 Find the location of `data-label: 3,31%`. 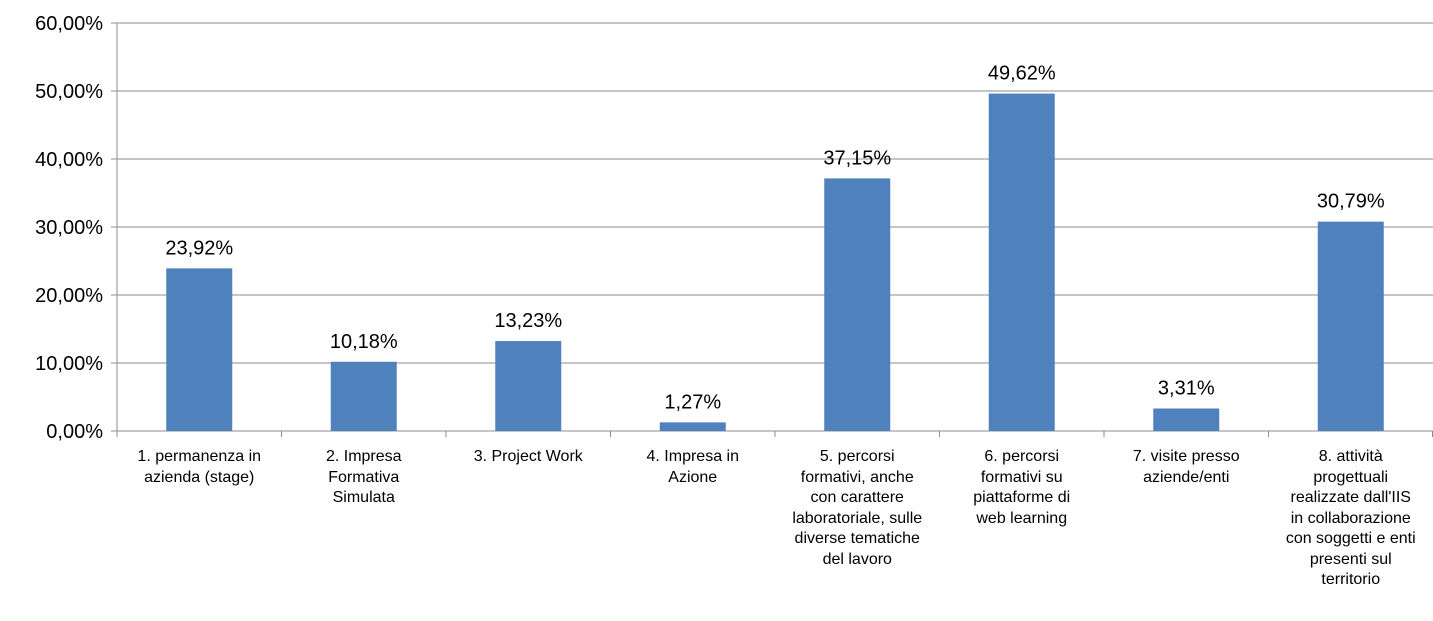

data-label: 3,31% is located at coordinates (1186, 388).